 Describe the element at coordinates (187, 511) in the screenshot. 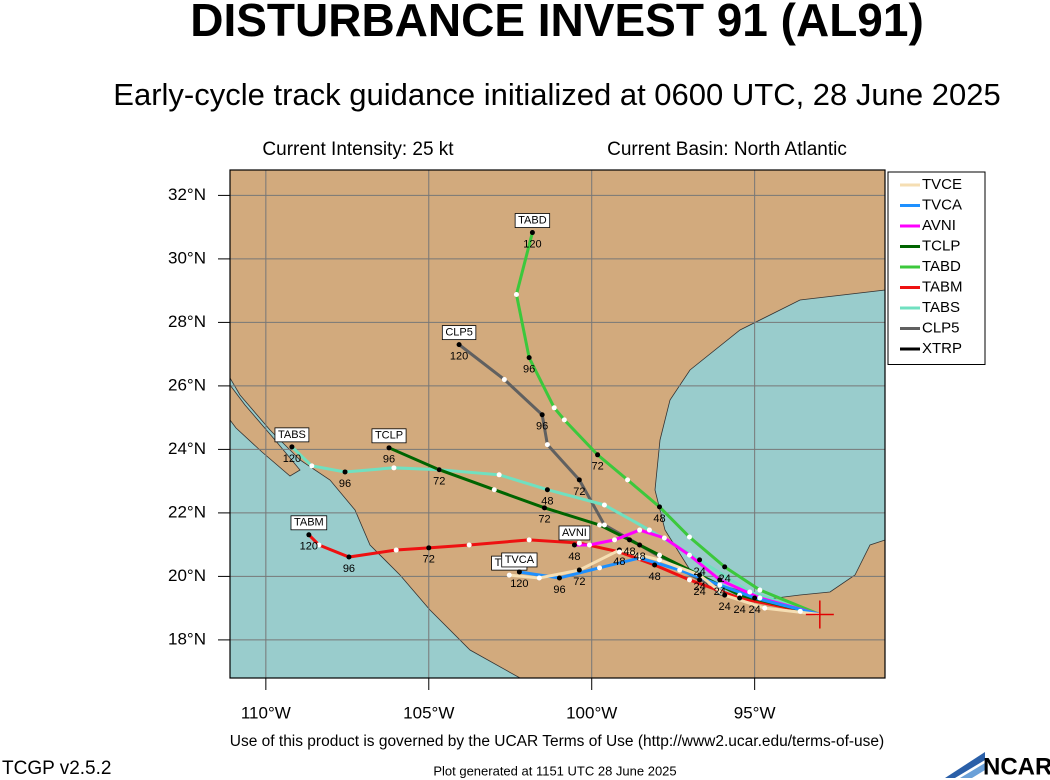

I see `y-tick-label: 22°N` at that location.